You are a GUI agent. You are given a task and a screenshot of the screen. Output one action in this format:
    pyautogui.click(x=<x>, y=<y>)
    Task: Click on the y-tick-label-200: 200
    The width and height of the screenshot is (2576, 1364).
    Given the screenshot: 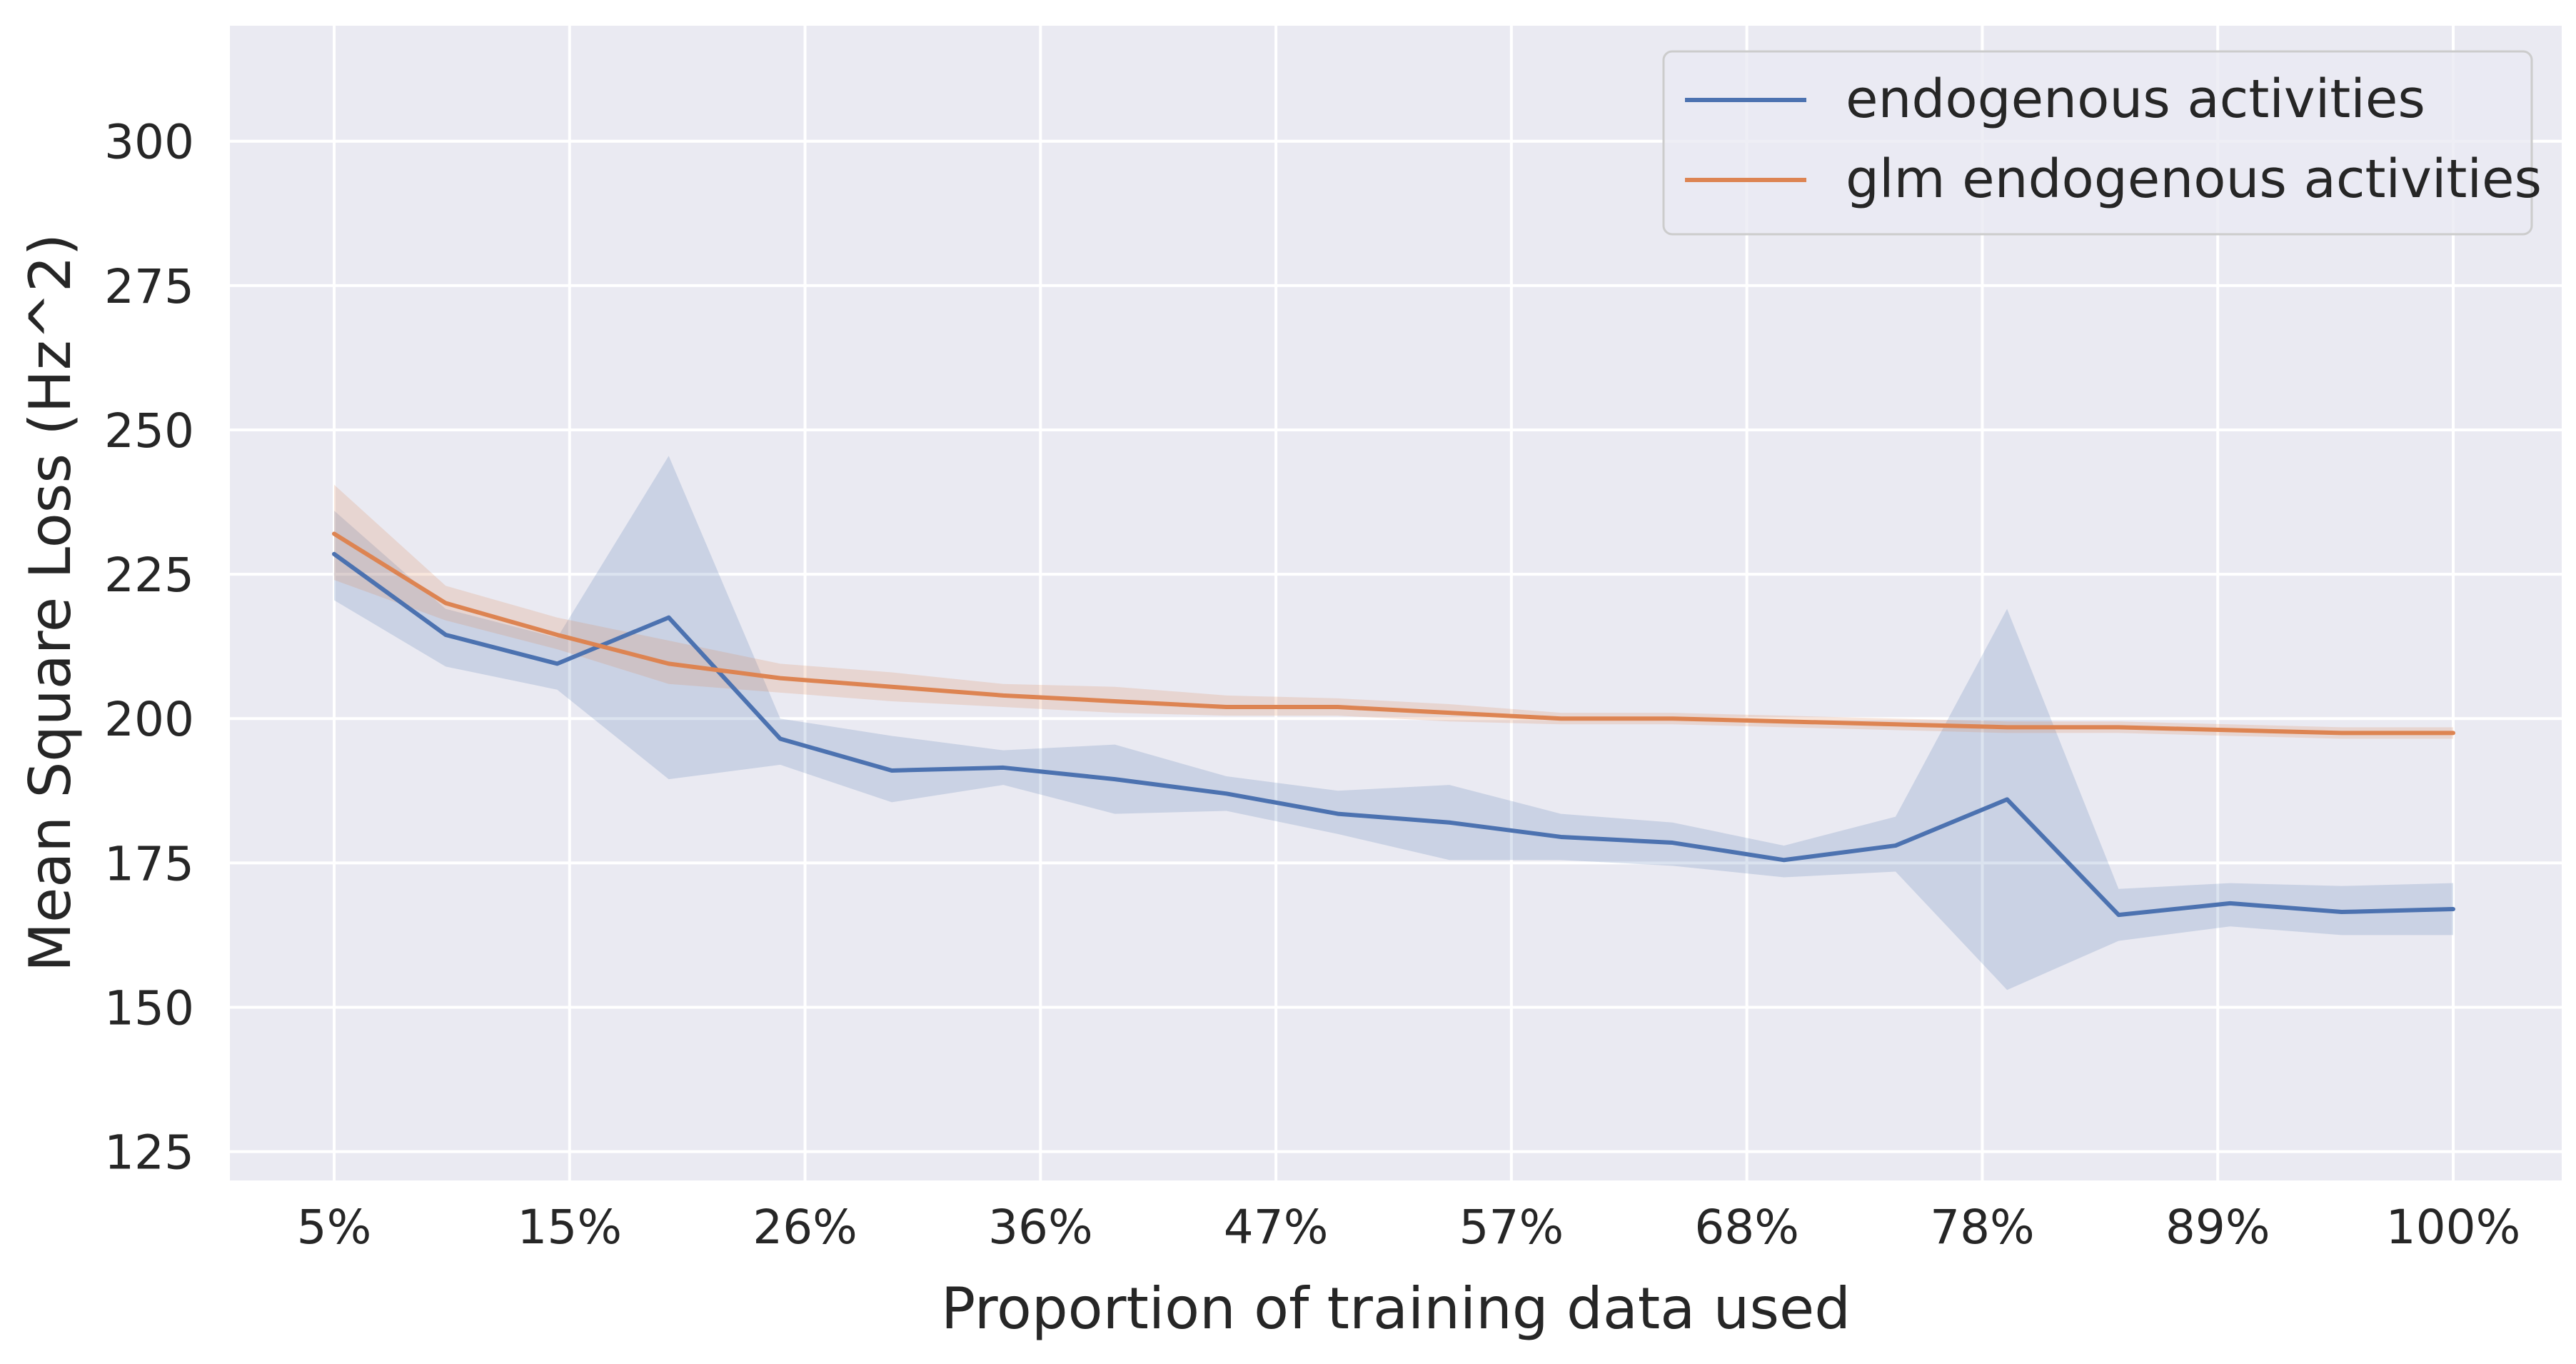 What is the action you would take?
    pyautogui.click(x=149, y=720)
    